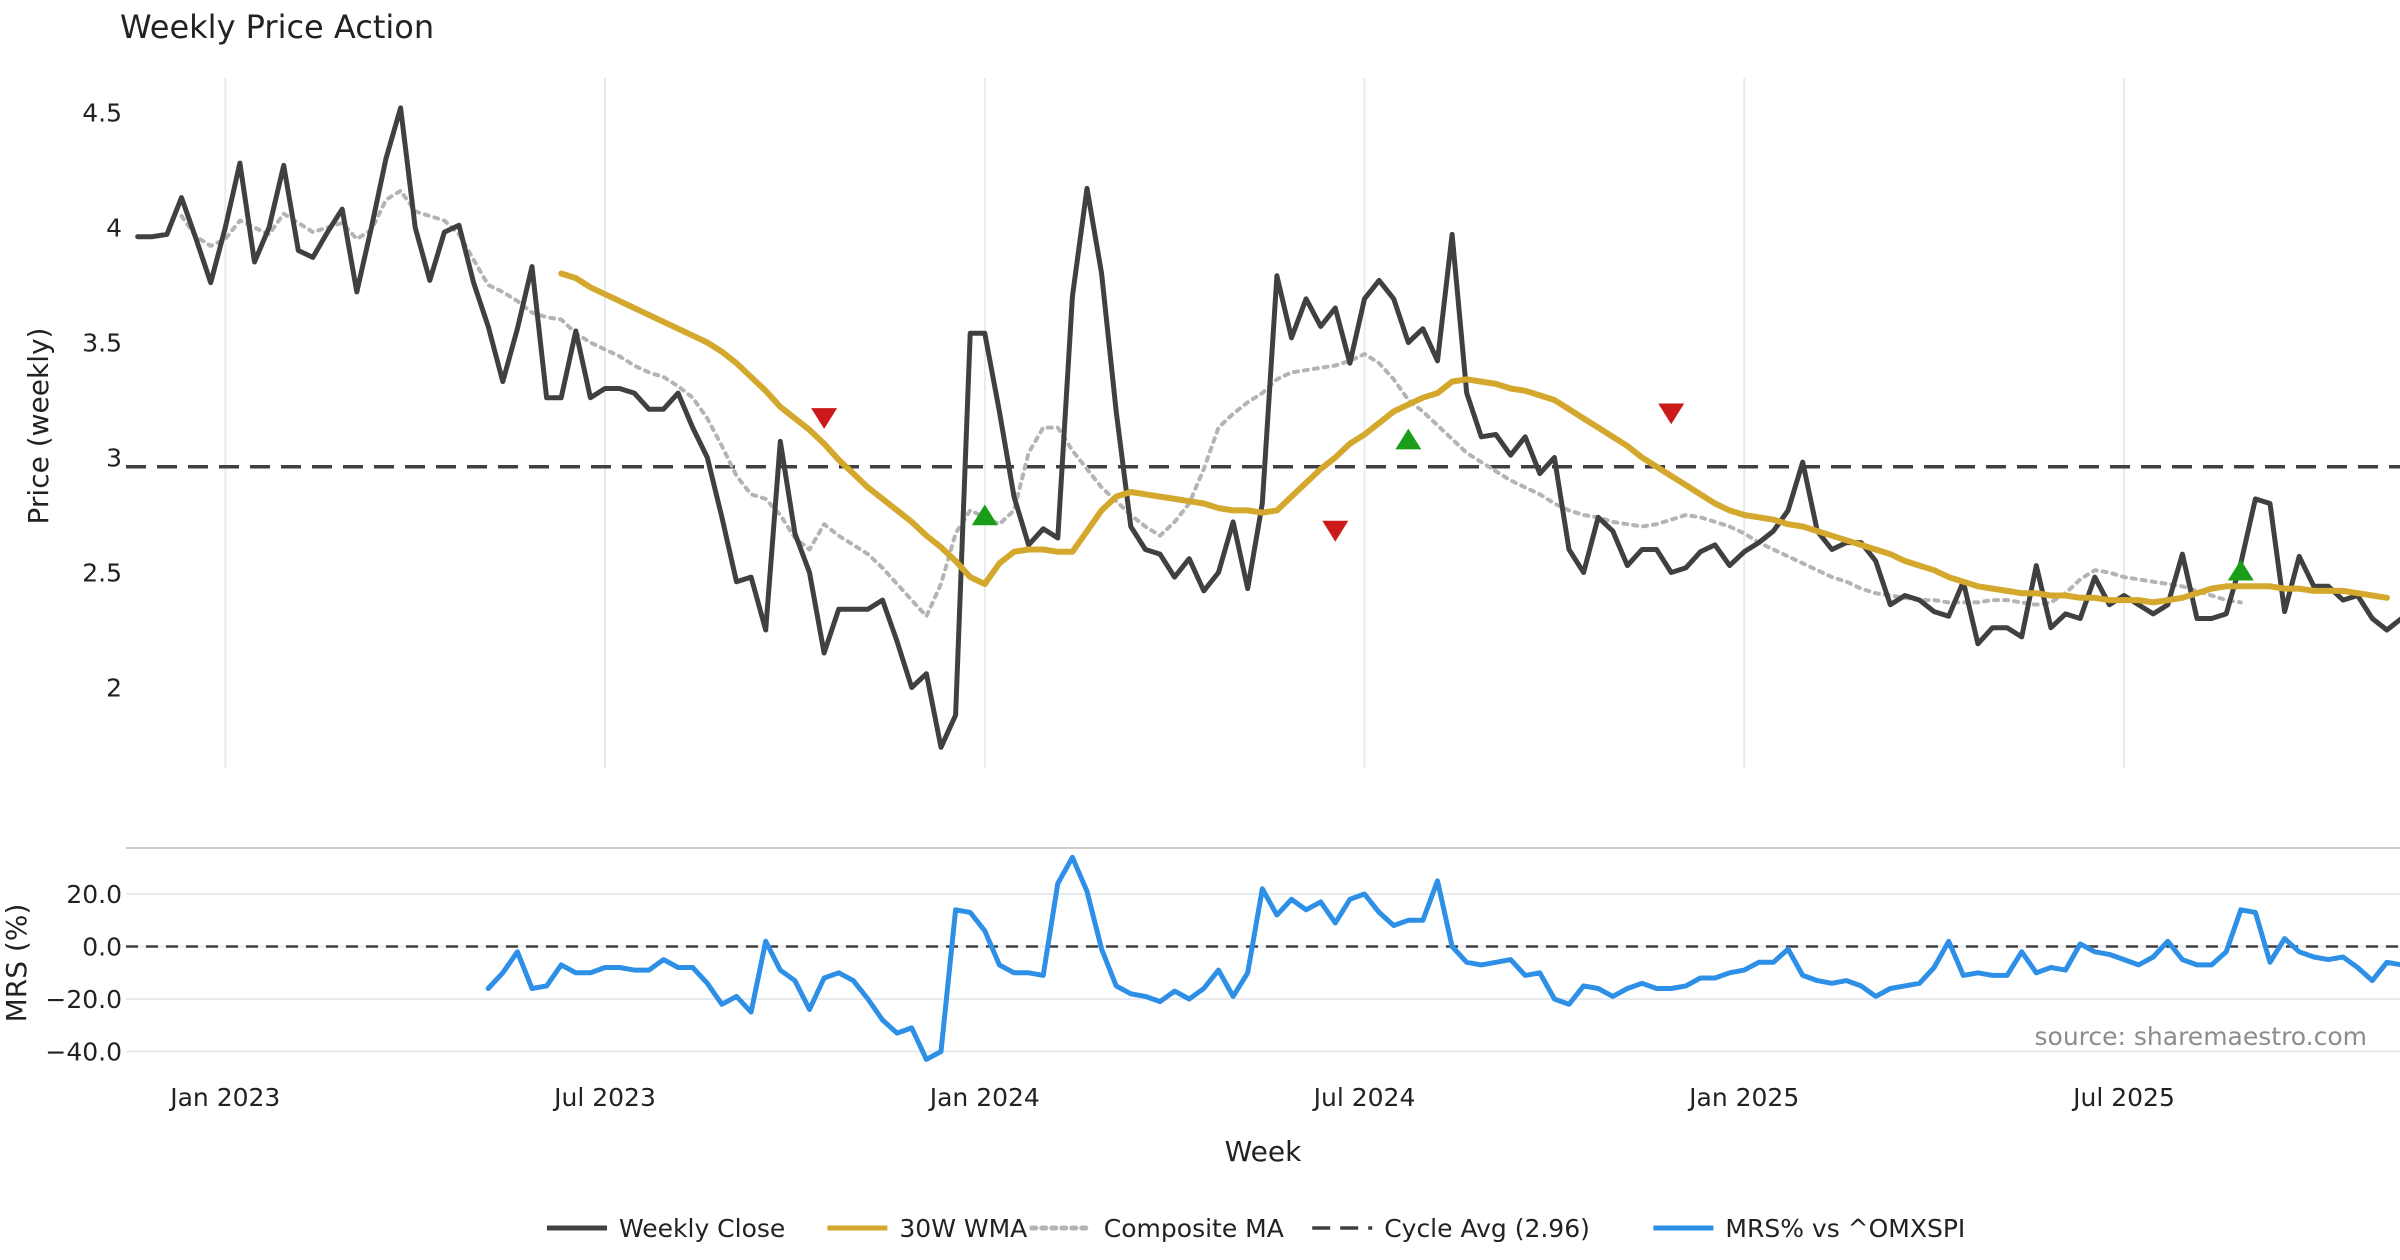 The width and height of the screenshot is (2400, 1260). I want to click on x-tick-jan-2025: Jan 2025, so click(1743, 1097).